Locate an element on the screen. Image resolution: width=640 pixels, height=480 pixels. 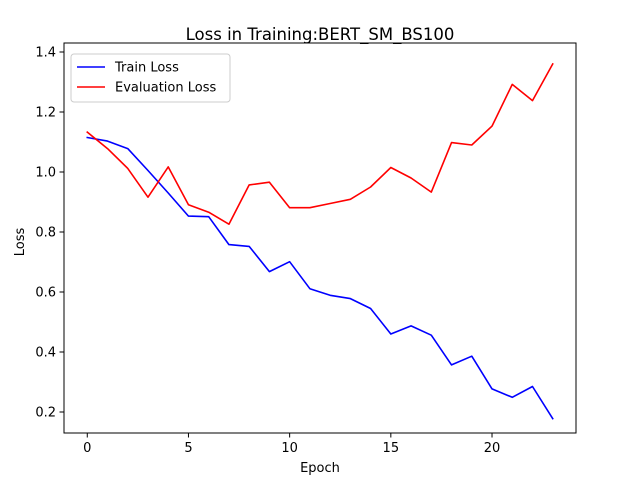
legend-label-evaluation-loss: Evaluation Loss is located at coordinates (165, 88).